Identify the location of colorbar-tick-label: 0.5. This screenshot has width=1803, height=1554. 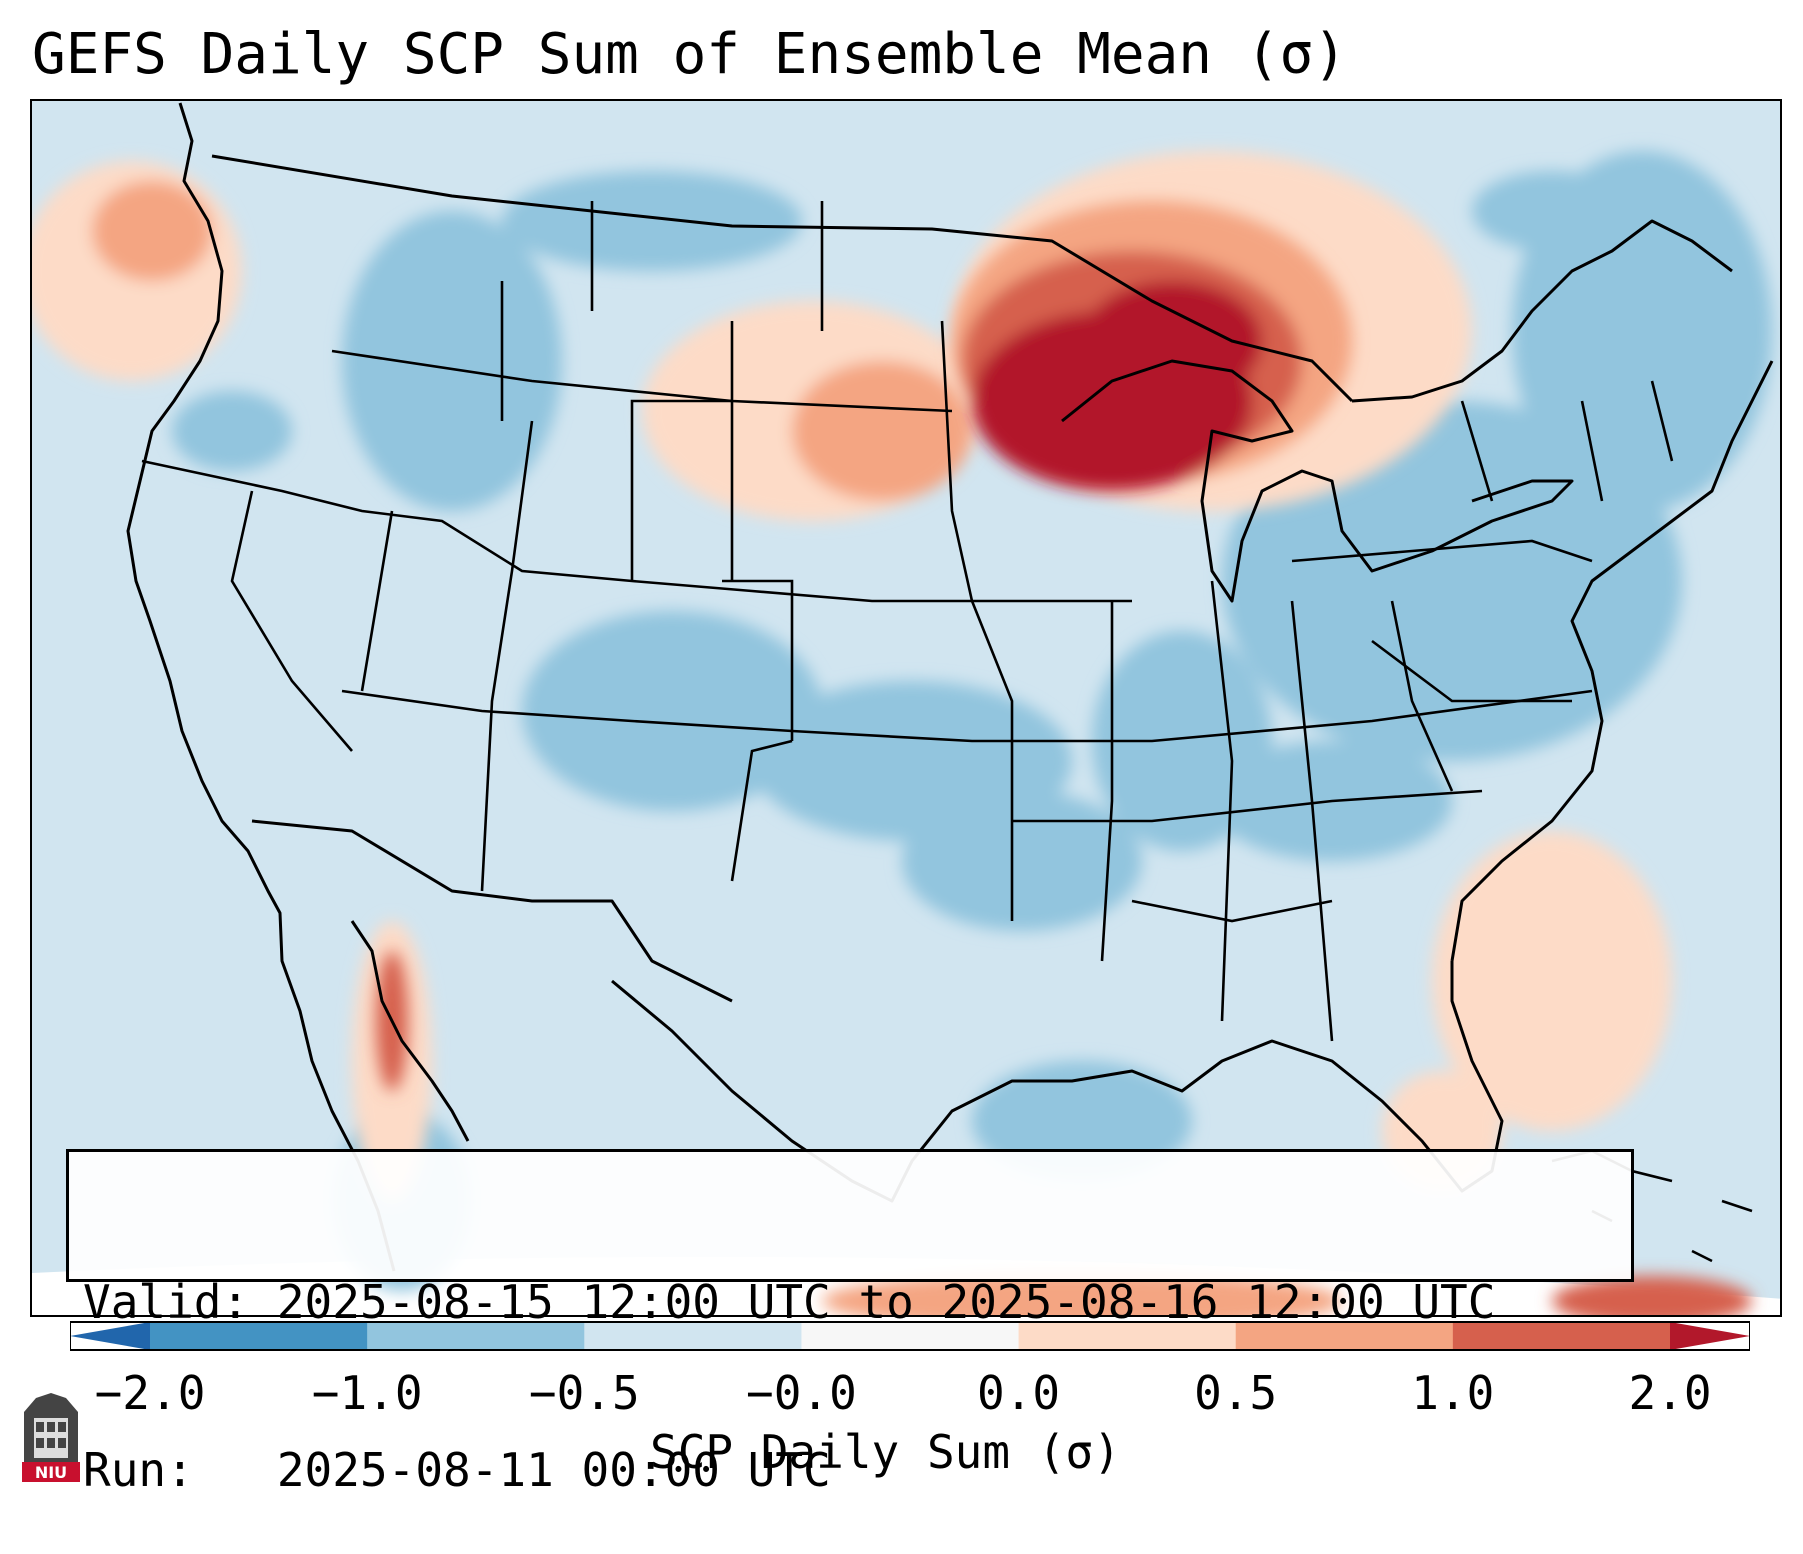
(1236, 1393).